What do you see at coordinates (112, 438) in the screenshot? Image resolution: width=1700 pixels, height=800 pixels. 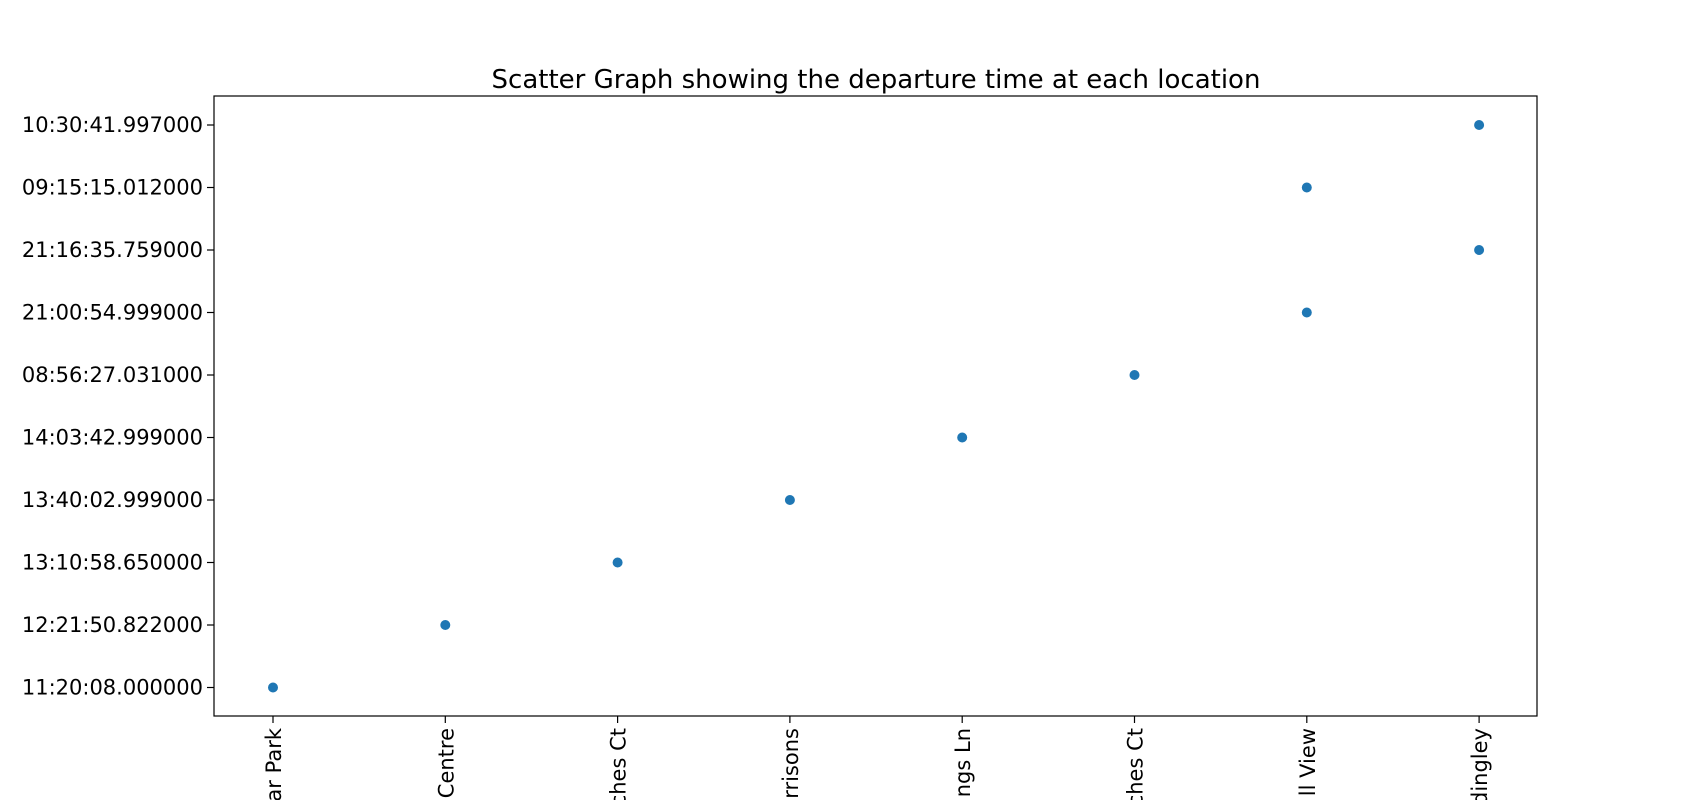 I see `y-tick-label: 14:03:42.999000` at bounding box center [112, 438].